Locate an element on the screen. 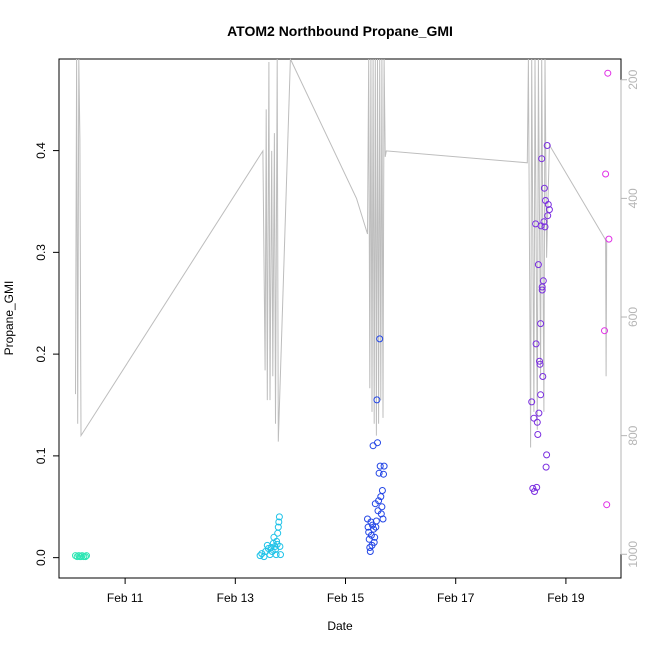 This screenshot has height=650, width=650. y2-tick-label: 1000 is located at coordinates (633, 554).